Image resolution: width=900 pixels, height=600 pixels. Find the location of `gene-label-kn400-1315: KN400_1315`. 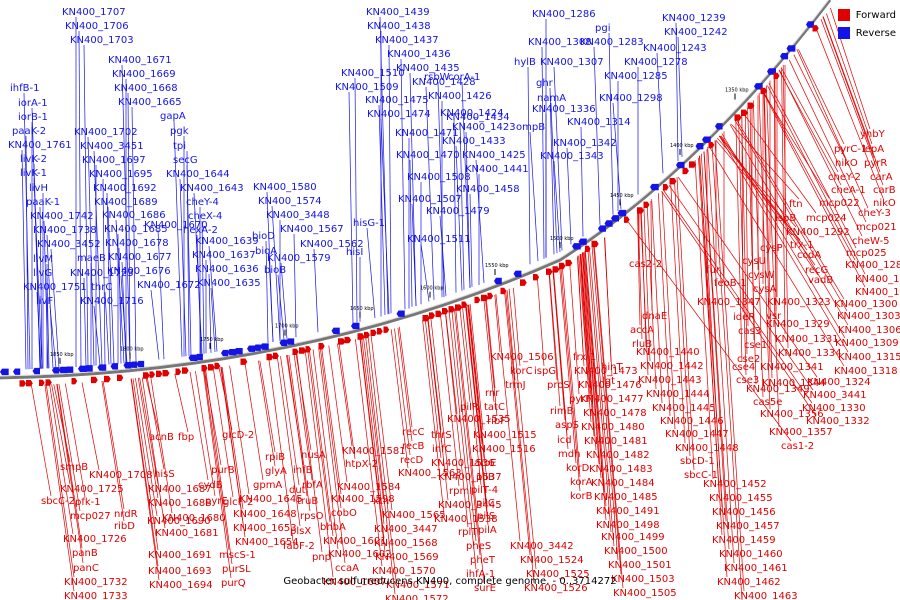

gene-label-kn400-1315: KN400_1315 is located at coordinates (869, 357).